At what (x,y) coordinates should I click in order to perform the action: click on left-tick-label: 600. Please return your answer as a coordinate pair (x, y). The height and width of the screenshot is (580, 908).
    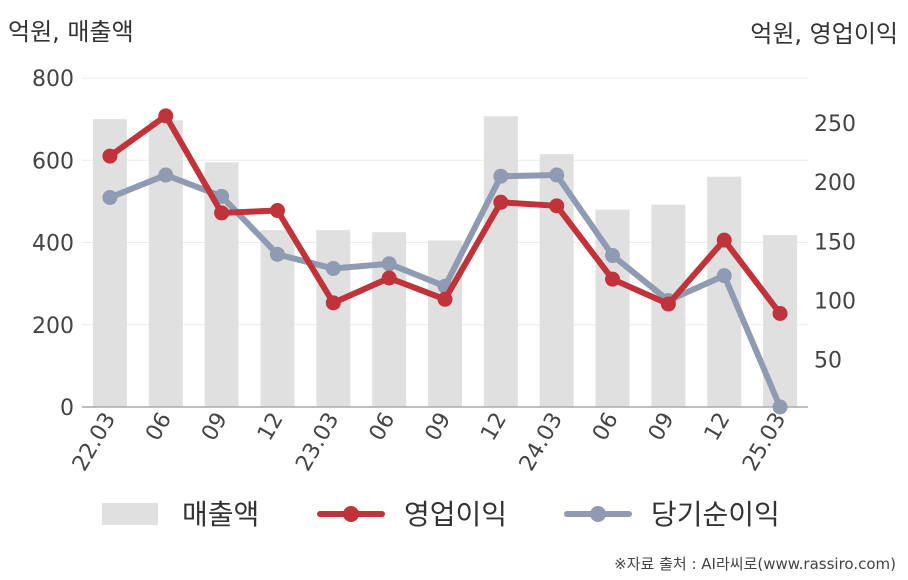
    Looking at the image, I should click on (53, 161).